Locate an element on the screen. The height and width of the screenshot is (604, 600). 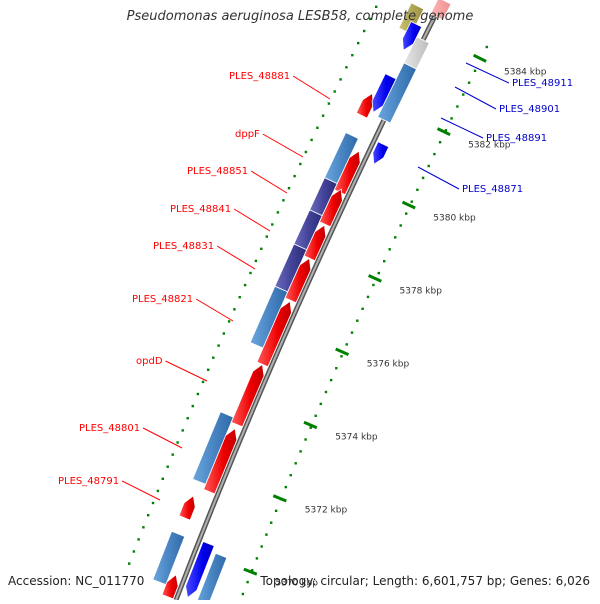
scale-tick-label: 5380 kbp is located at coordinates (454, 219).